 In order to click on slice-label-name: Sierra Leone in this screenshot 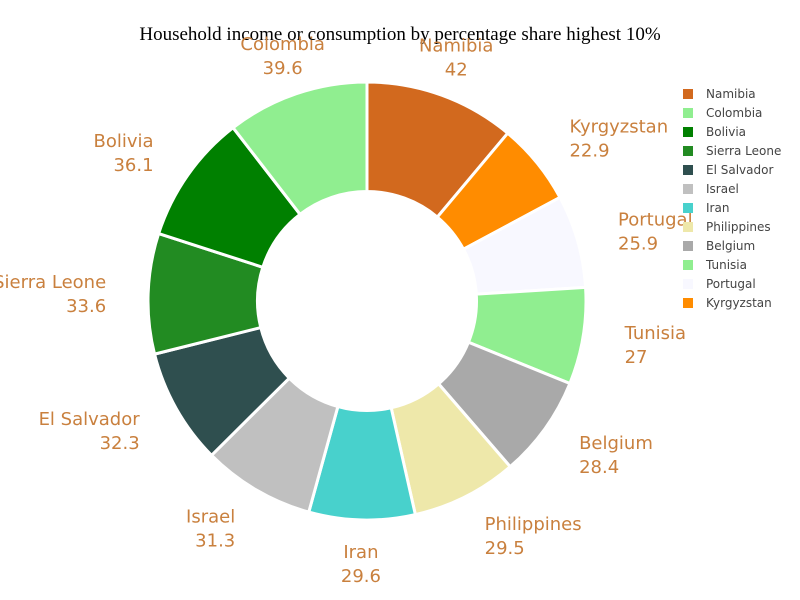, I will do `click(53, 282)`.